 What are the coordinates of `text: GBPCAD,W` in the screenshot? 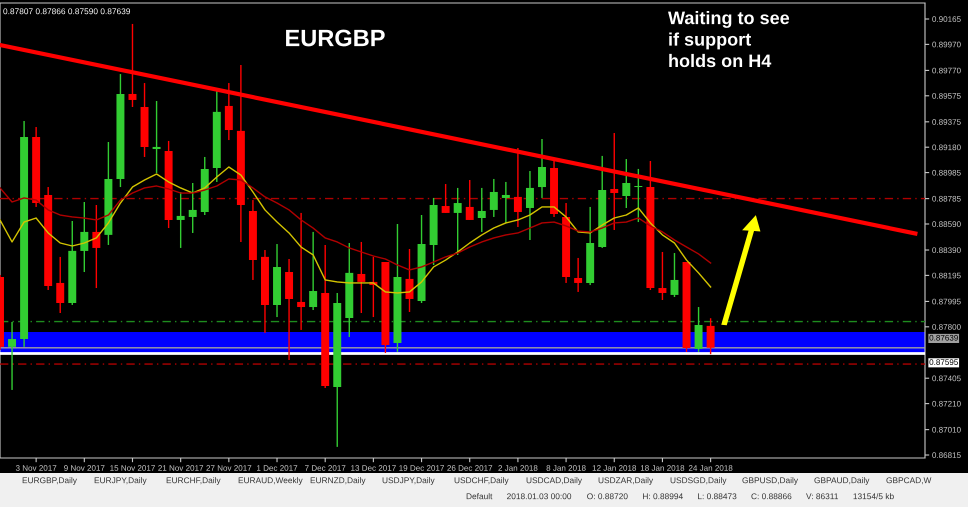 It's located at (909, 480).